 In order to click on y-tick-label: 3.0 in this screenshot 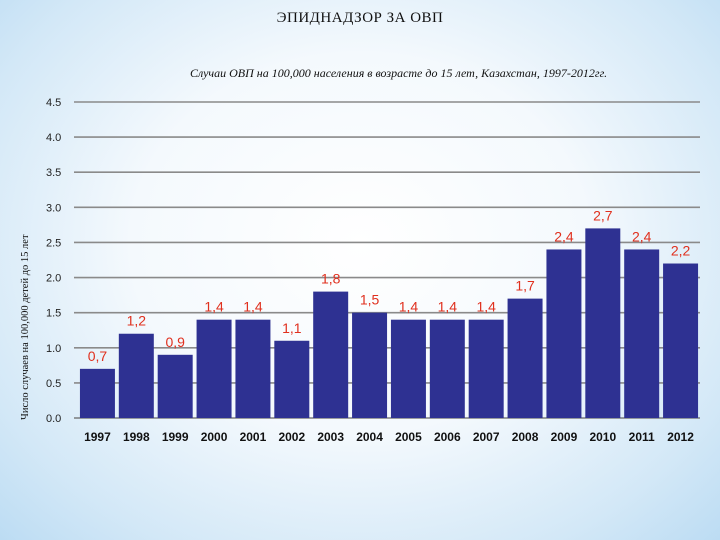, I will do `click(53, 208)`.